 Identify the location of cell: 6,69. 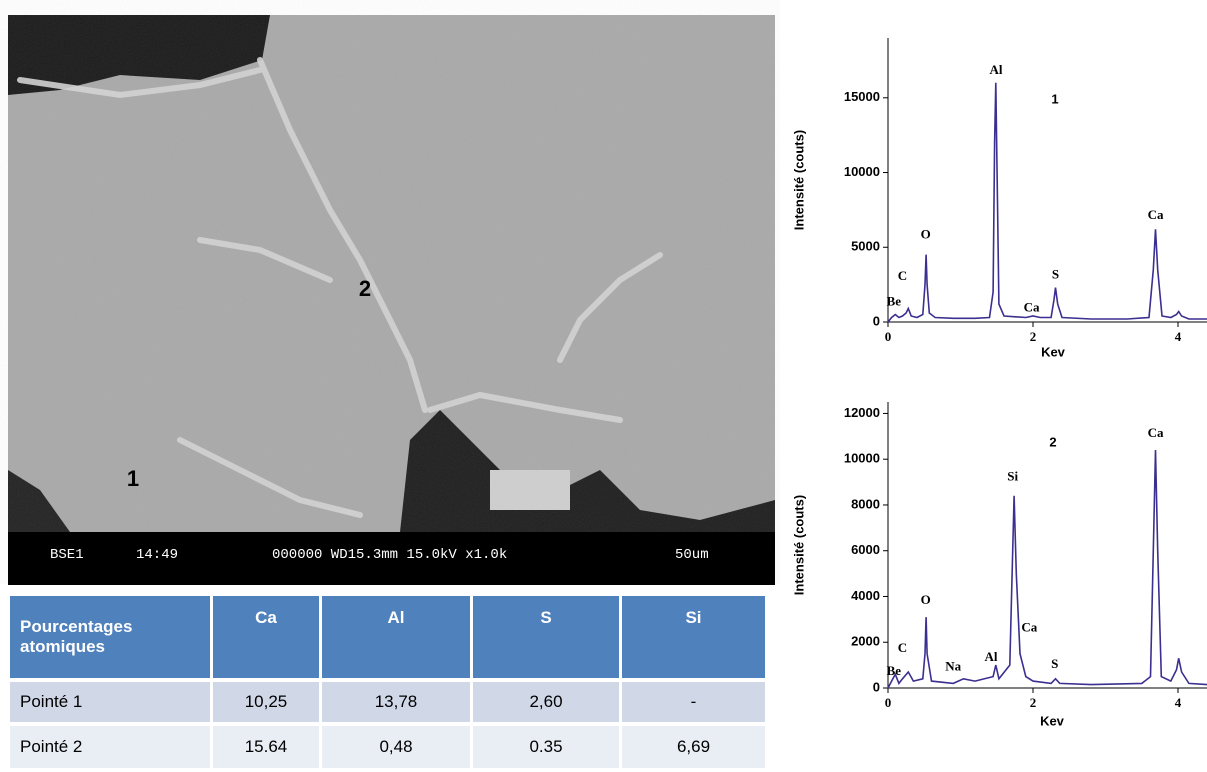
(695, 747).